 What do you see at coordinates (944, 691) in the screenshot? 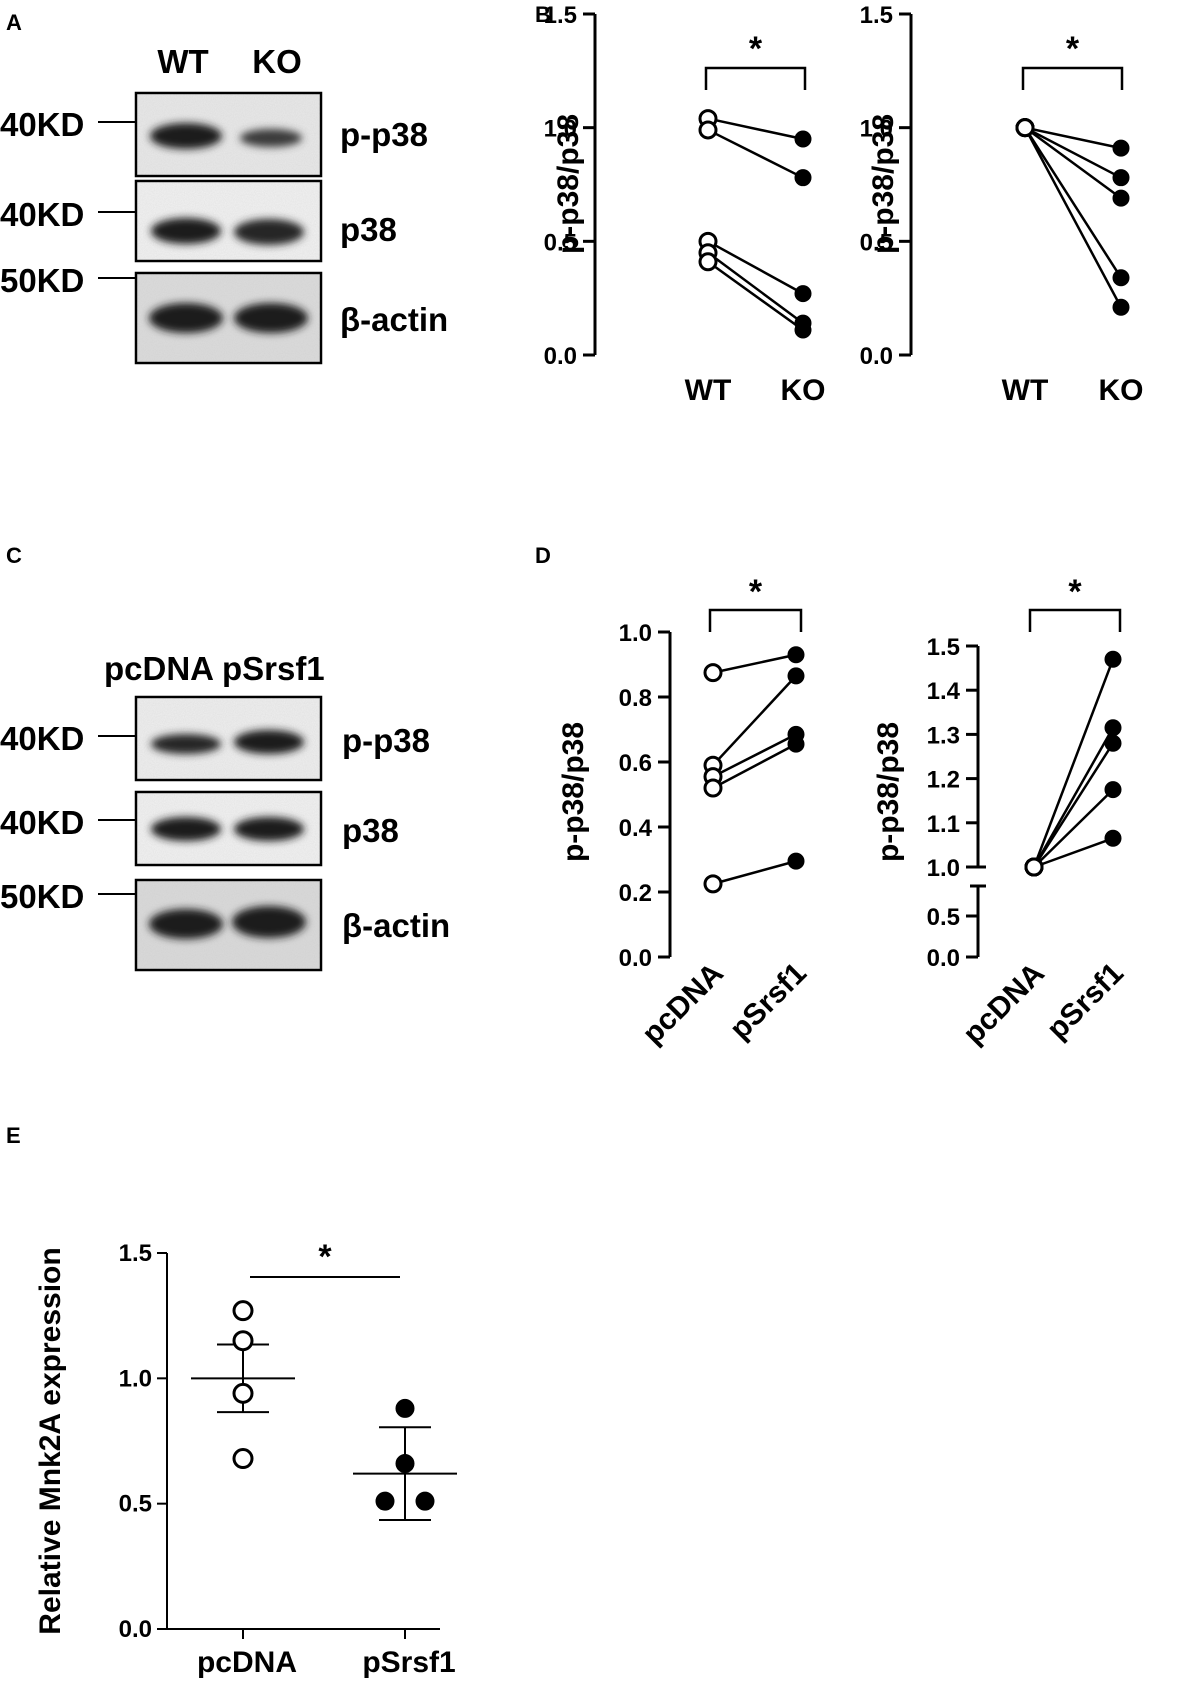
I see `y-tick-label: 1.4` at bounding box center [944, 691].